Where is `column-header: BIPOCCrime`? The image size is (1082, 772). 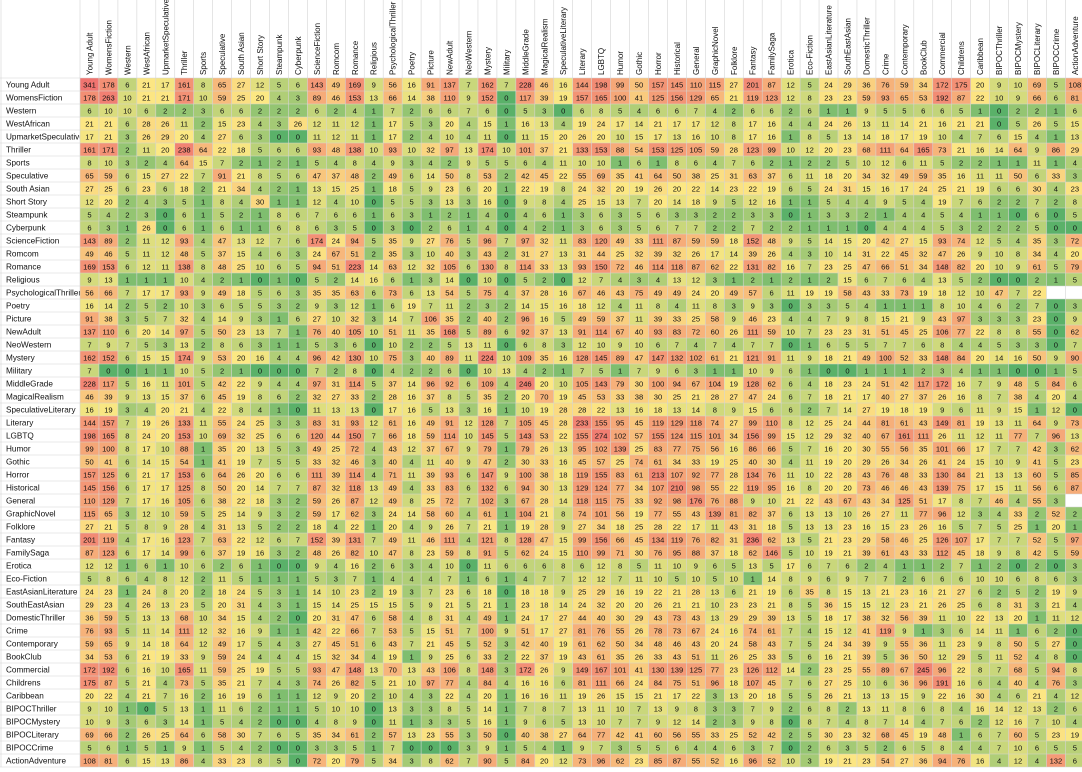 column-header: BIPOCCrime is located at coordinates (1056, 51).